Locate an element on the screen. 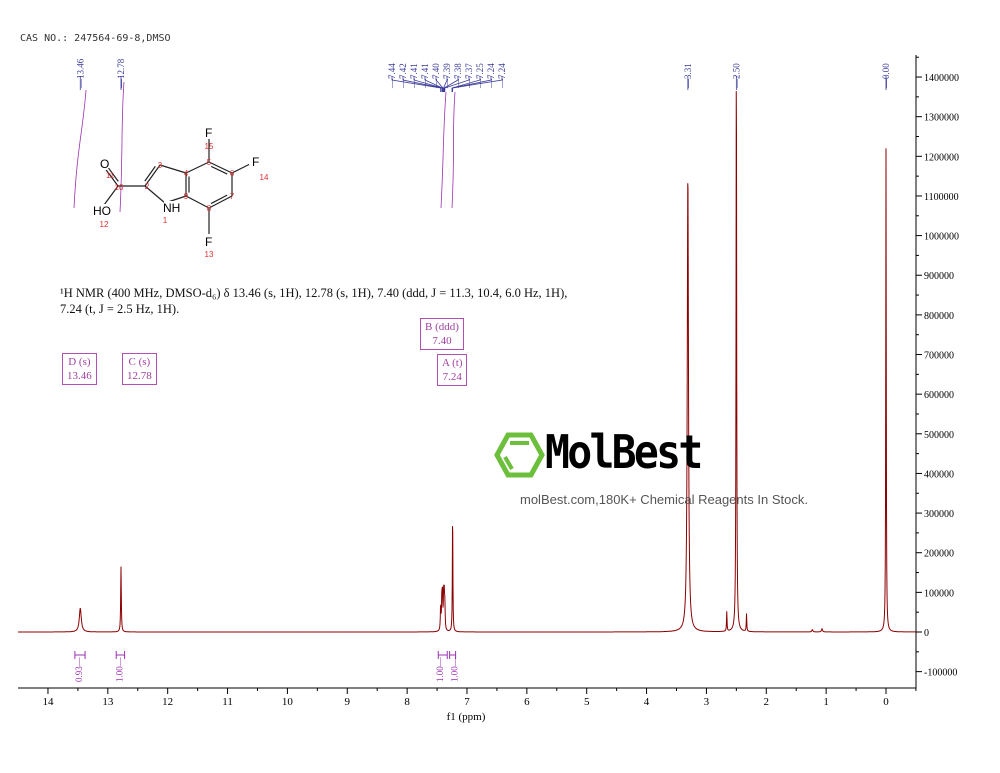 The width and height of the screenshot is (1000, 773). peak-label: —7.38 is located at coordinates (458, 76).